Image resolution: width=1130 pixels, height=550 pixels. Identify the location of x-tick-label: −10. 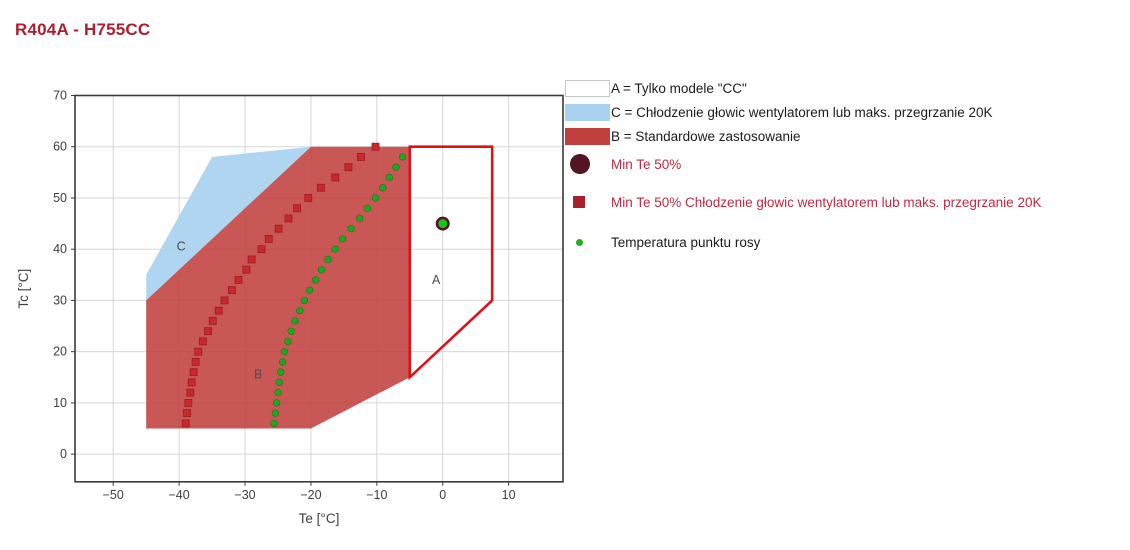
(376, 495).